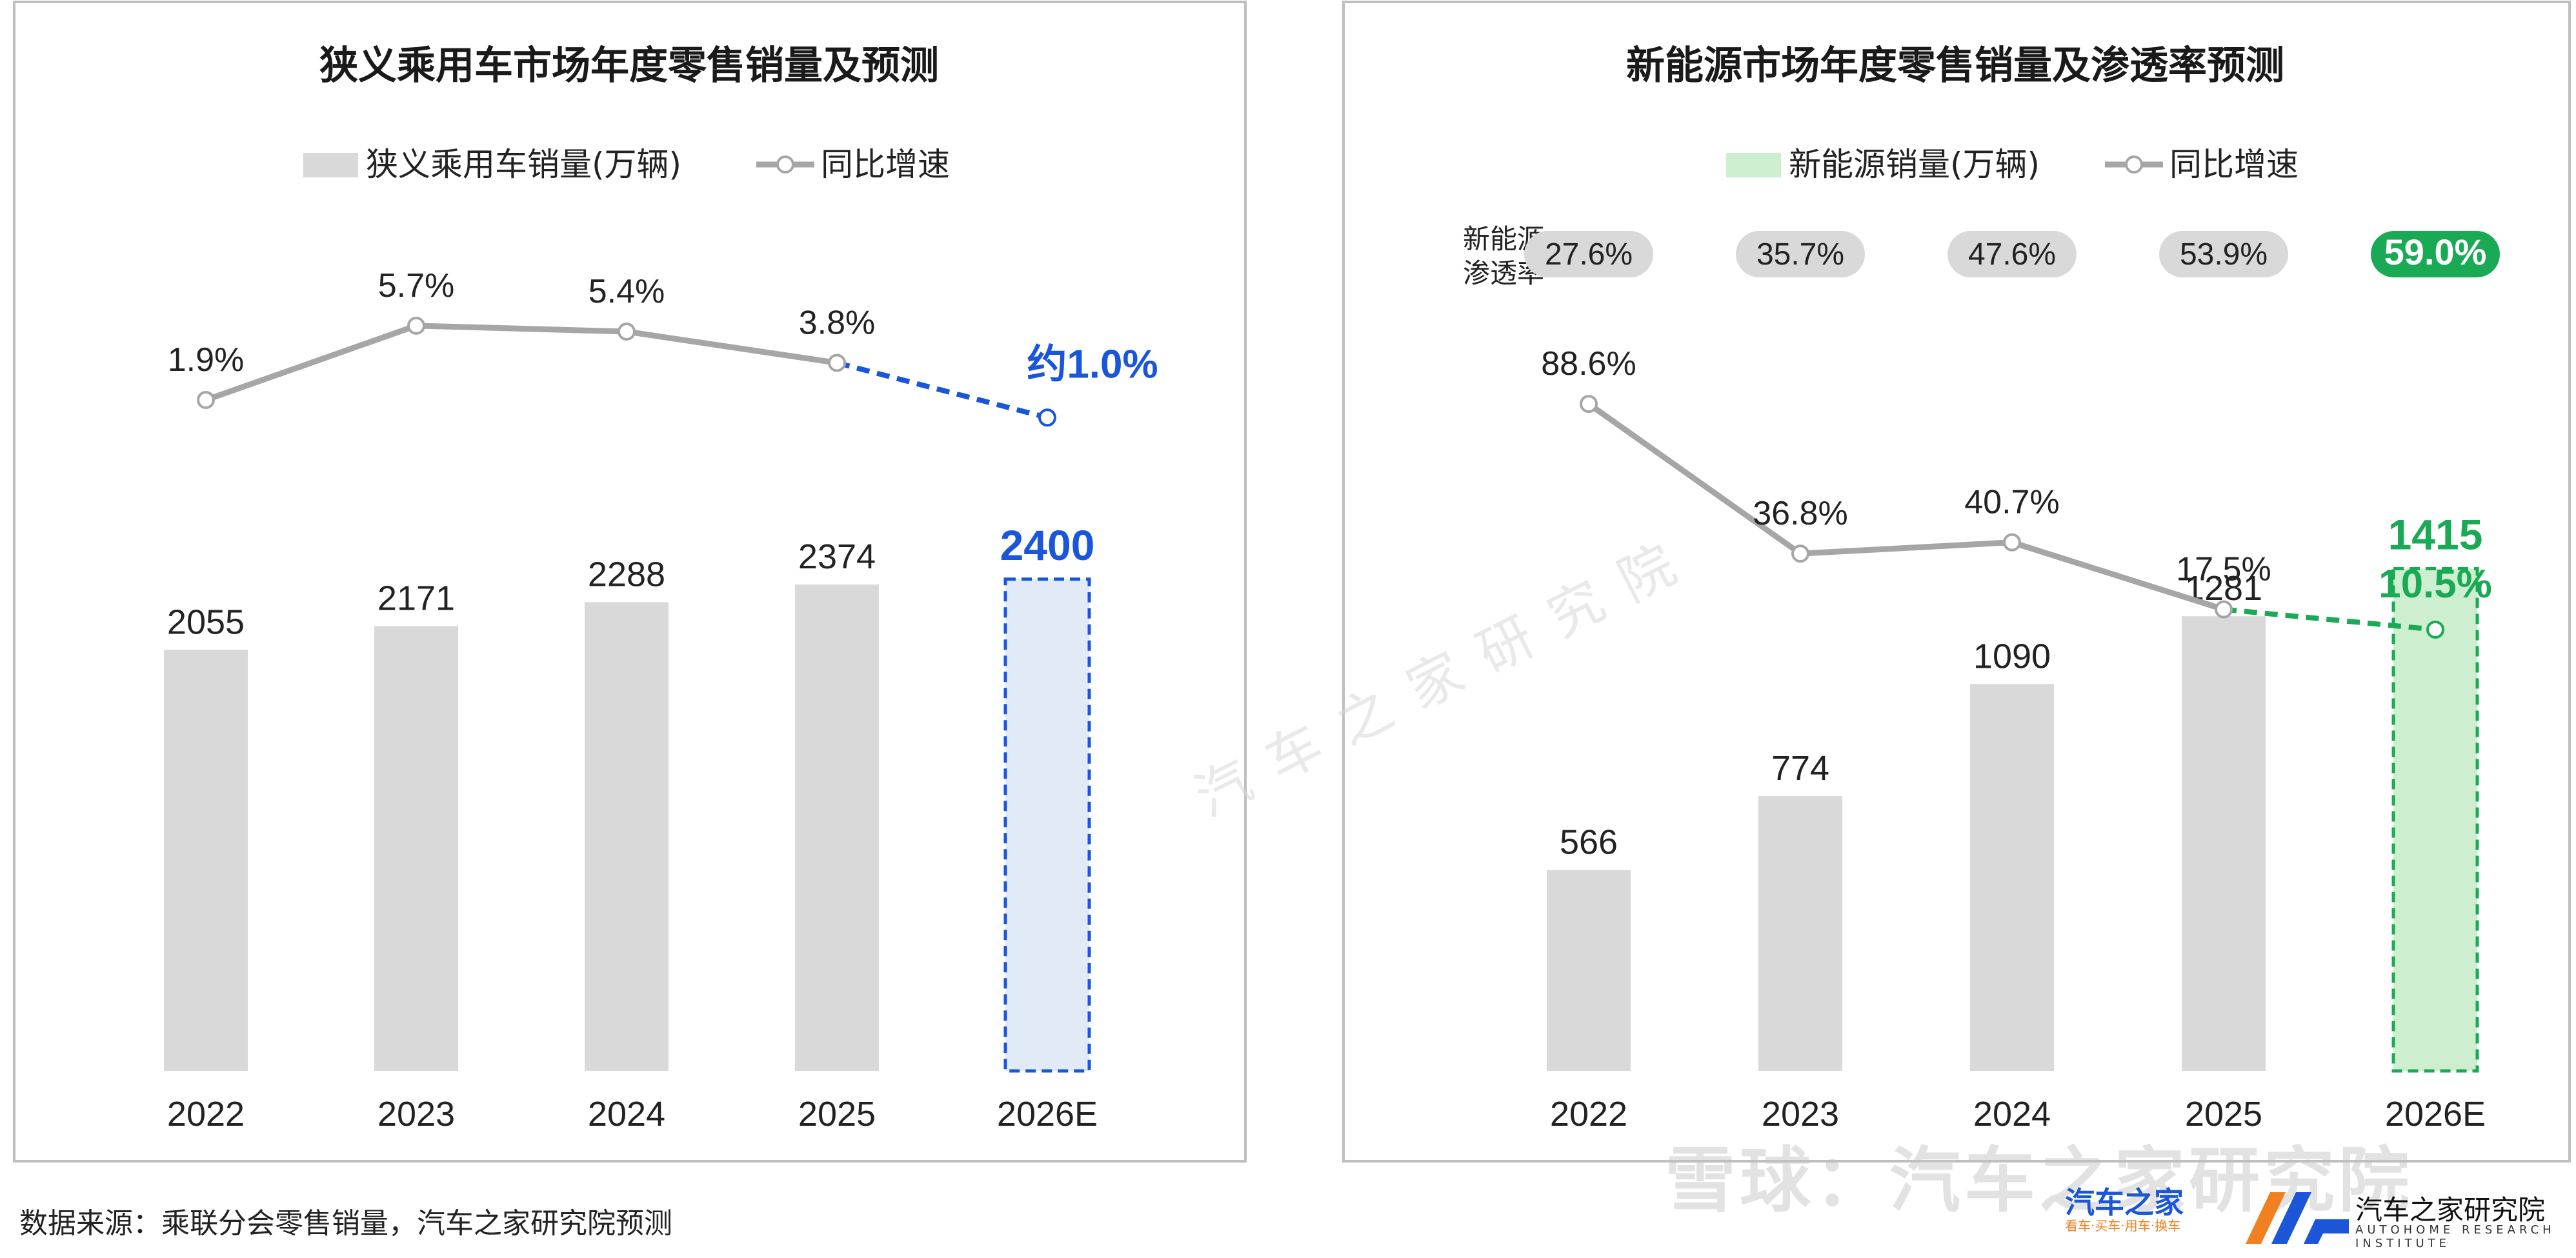 Image resolution: width=2576 pixels, height=1258 pixels. What do you see at coordinates (1588, 364) in the screenshot?
I see `right-growth-label: 88.6%` at bounding box center [1588, 364].